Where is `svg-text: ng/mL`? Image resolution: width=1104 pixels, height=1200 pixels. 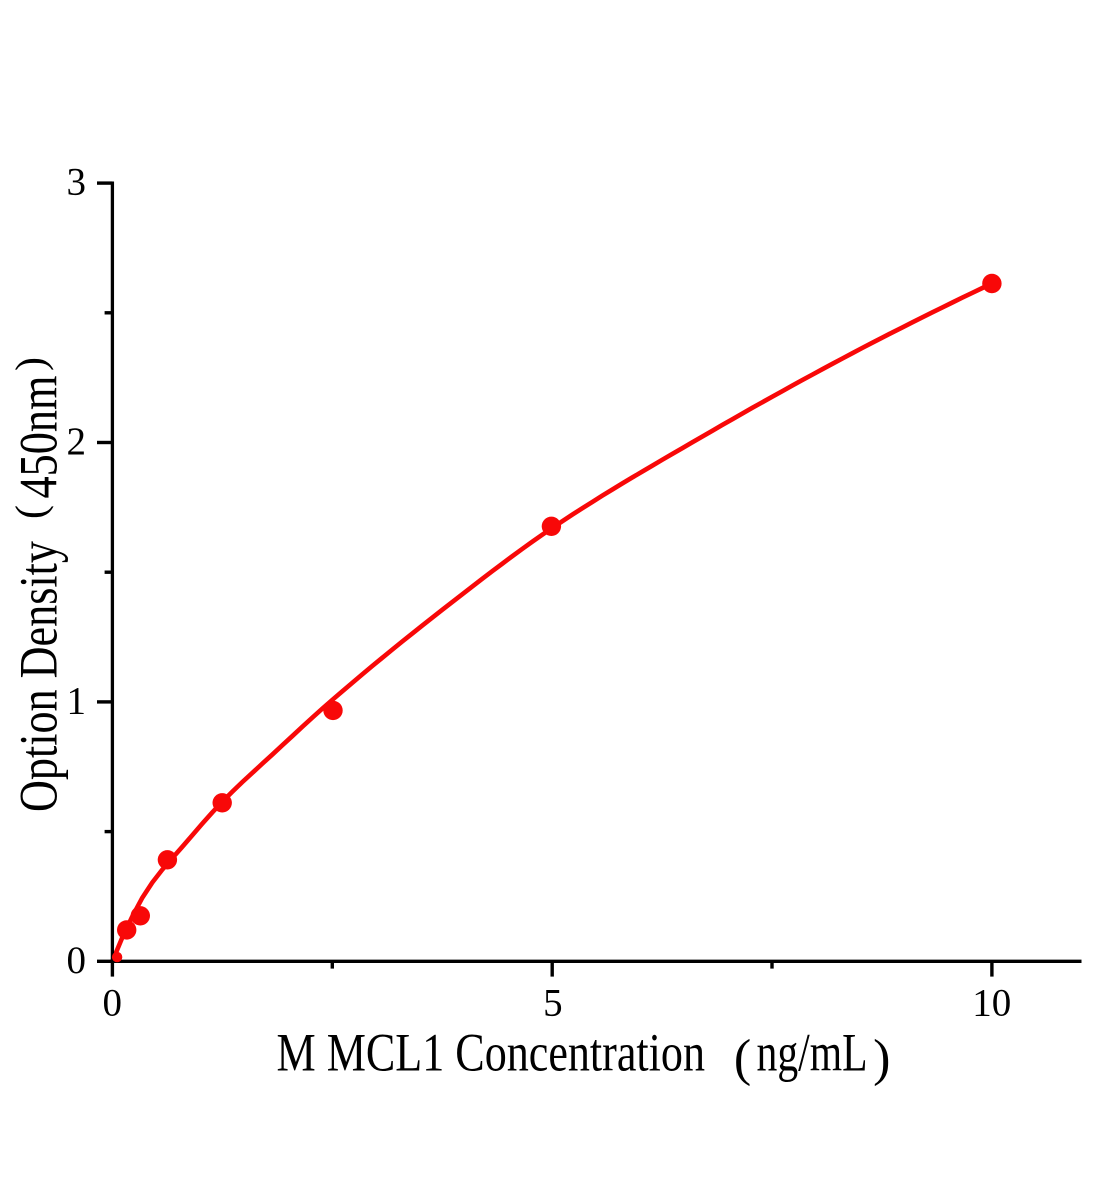 svg-text: ng/mL is located at coordinates (812, 1053).